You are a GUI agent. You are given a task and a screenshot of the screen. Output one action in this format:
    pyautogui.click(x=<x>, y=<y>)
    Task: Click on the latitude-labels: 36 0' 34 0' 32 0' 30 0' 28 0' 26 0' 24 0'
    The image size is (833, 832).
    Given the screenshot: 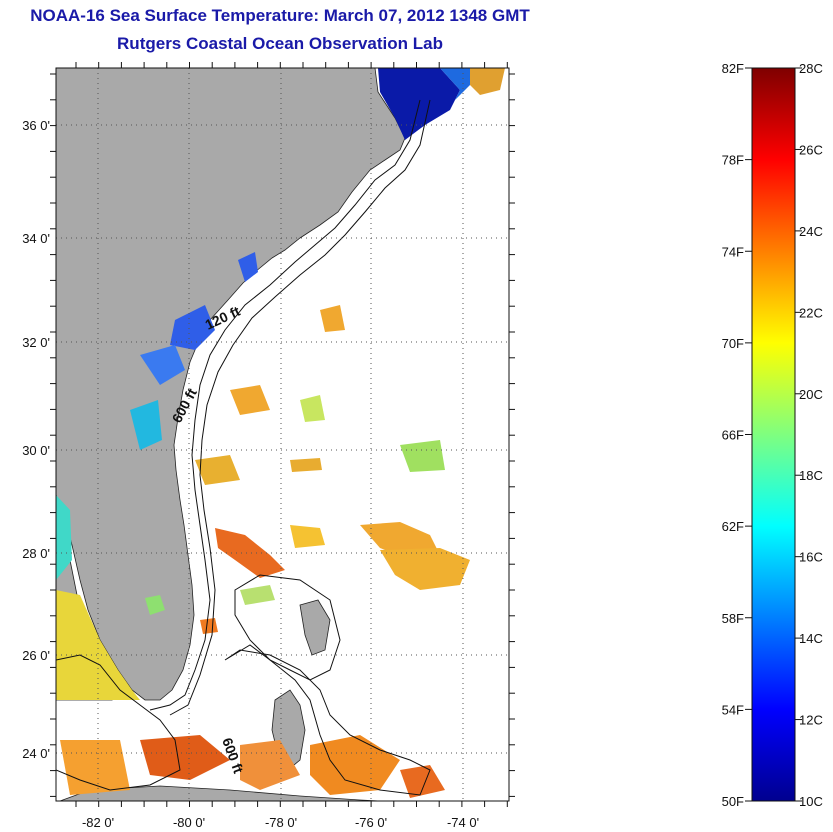 What is the action you would take?
    pyautogui.click(x=36, y=439)
    